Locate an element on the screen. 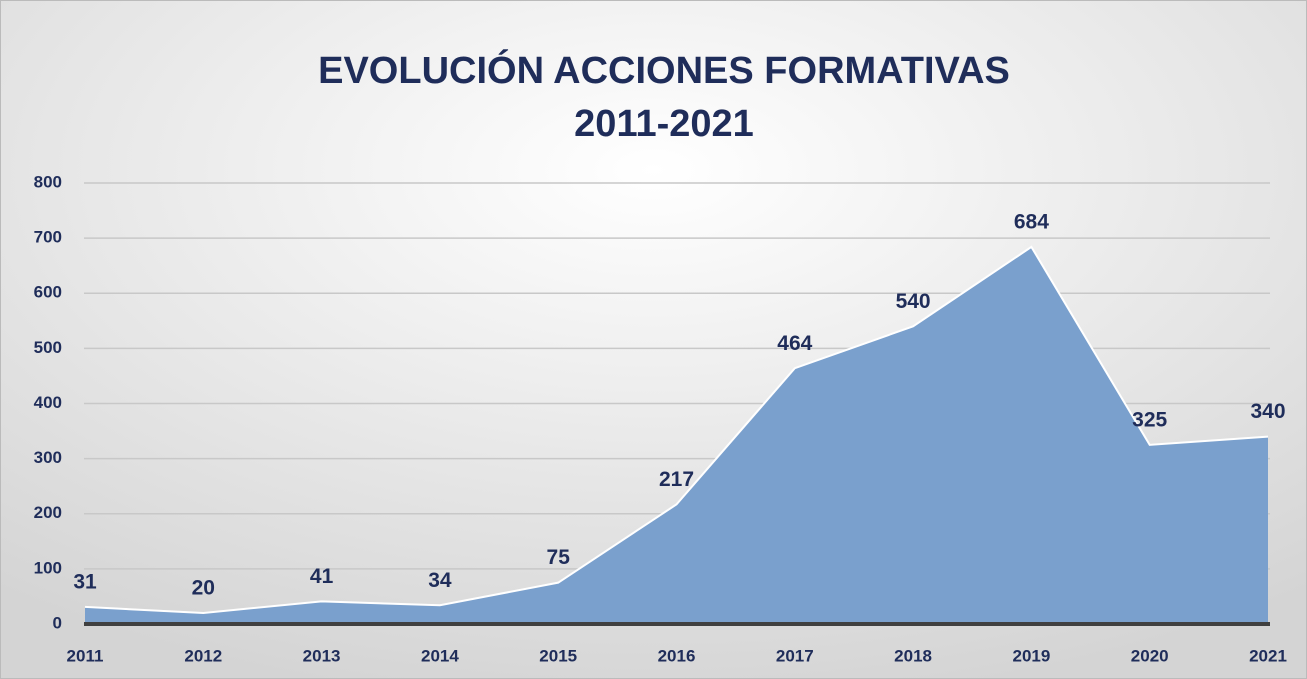 The height and width of the screenshot is (679, 1307). y-tick-label: 300 is located at coordinates (48, 457).